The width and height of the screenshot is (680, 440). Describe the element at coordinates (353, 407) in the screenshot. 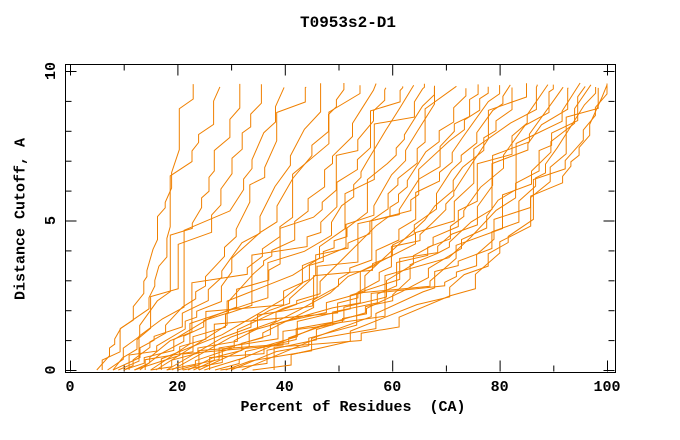

I see `x-axis-label: Percent of Residues (CA)` at that location.